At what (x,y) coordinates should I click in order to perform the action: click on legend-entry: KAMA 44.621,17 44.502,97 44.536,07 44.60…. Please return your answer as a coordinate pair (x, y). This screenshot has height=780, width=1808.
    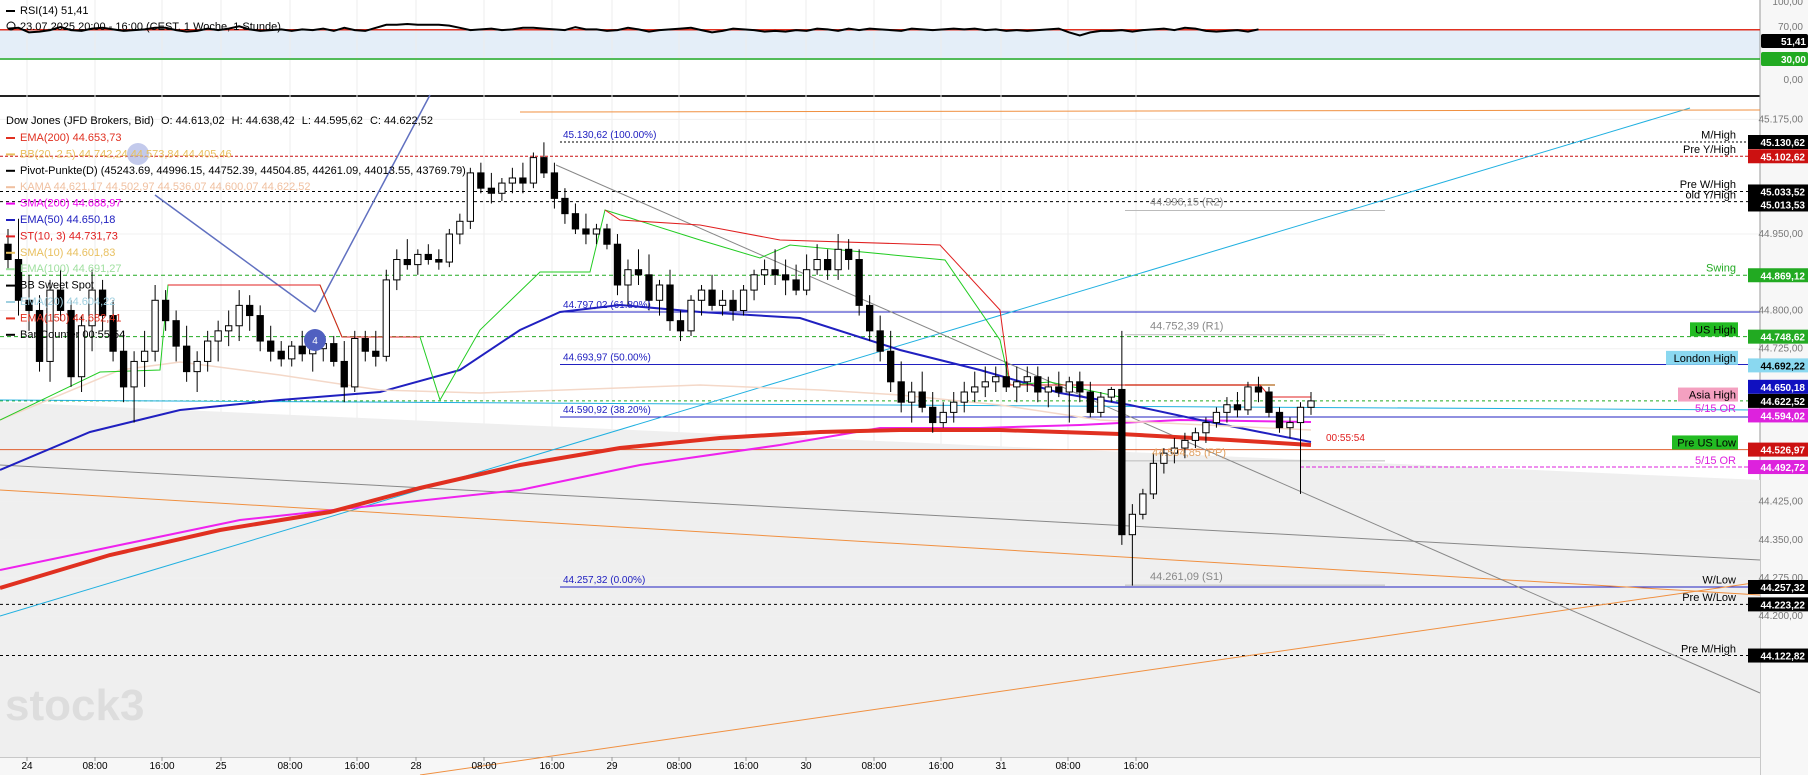
    Looking at the image, I should click on (165, 187).